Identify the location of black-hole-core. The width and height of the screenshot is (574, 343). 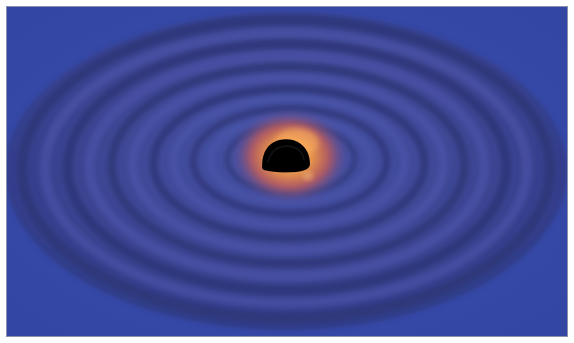
(286, 156).